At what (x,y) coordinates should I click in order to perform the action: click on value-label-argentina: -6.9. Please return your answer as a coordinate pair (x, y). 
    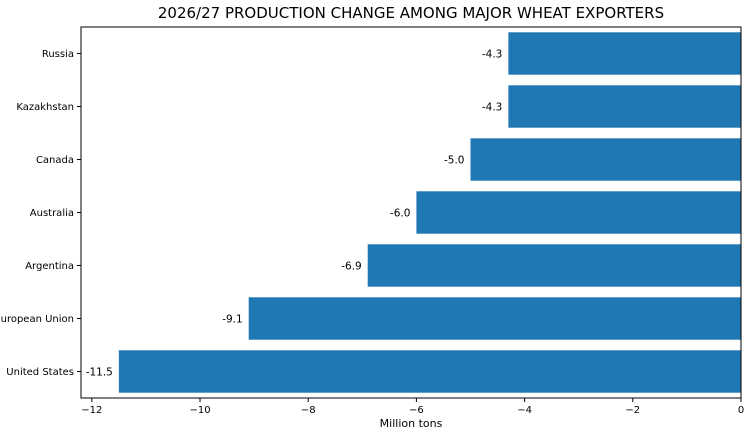
    Looking at the image, I should click on (351, 267).